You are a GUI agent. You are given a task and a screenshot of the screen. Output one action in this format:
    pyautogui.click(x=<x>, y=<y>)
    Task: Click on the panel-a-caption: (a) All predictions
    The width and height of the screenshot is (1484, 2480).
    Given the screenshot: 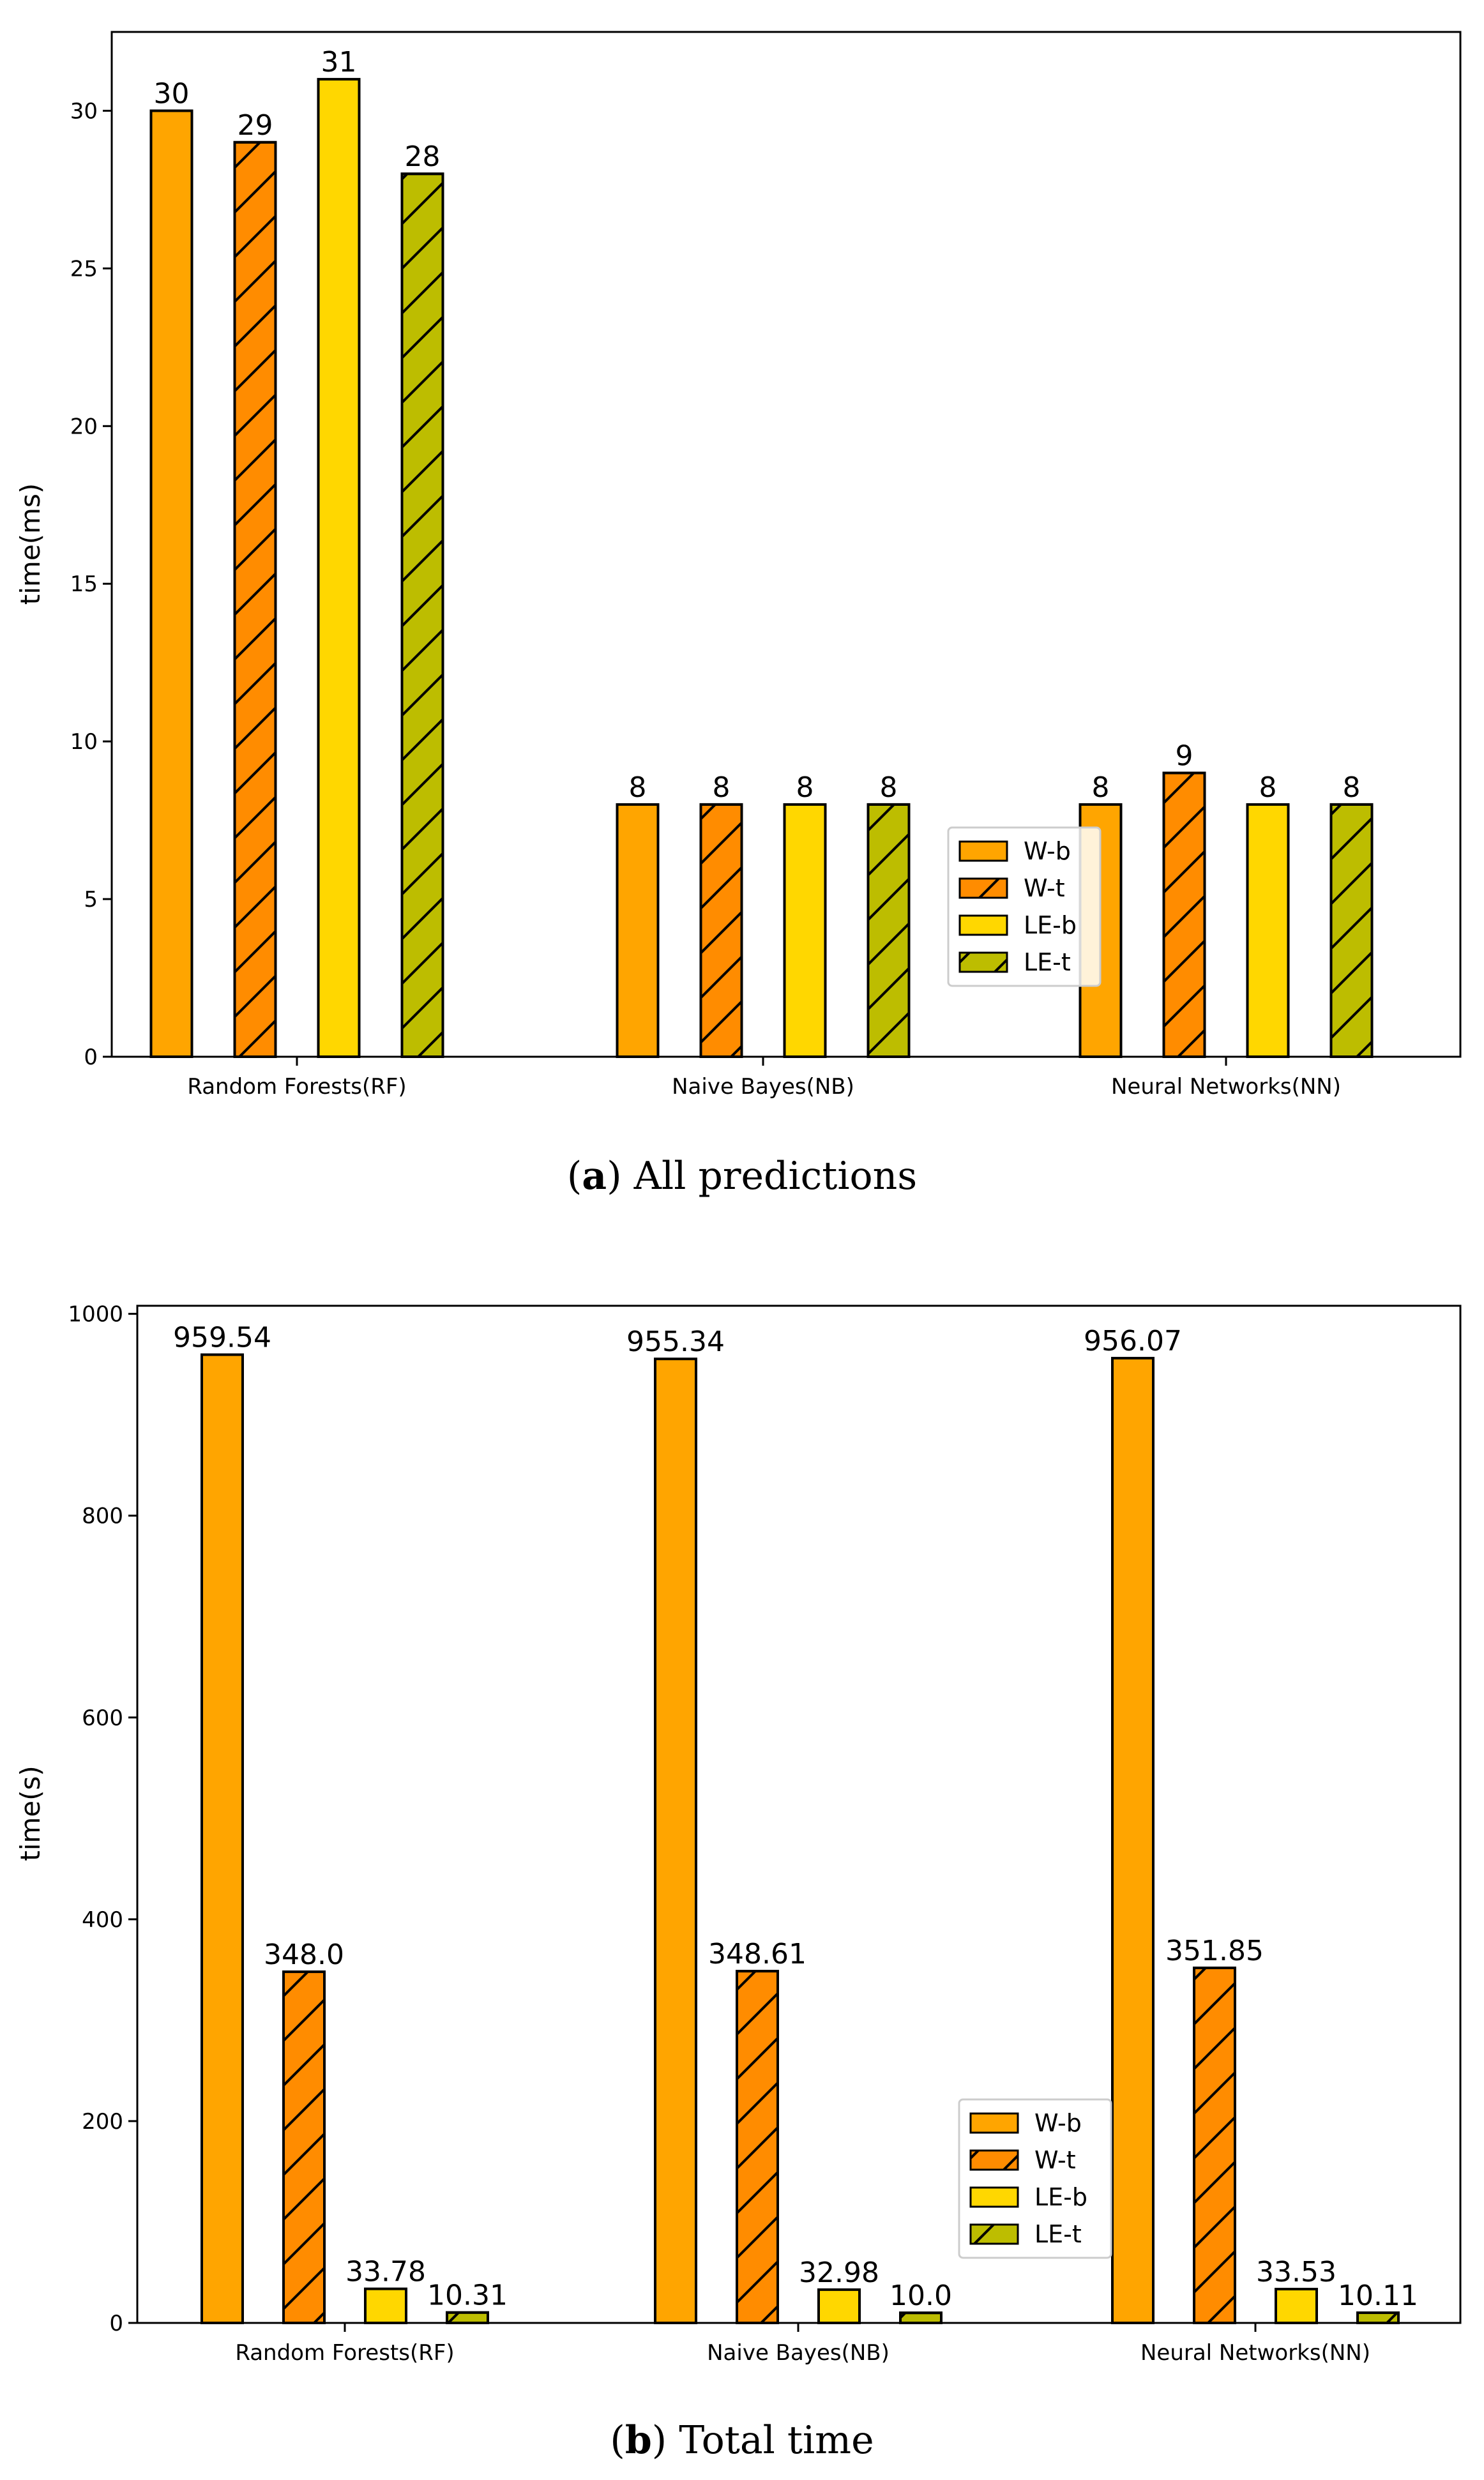 What is the action you would take?
    pyautogui.click(x=742, y=1176)
    